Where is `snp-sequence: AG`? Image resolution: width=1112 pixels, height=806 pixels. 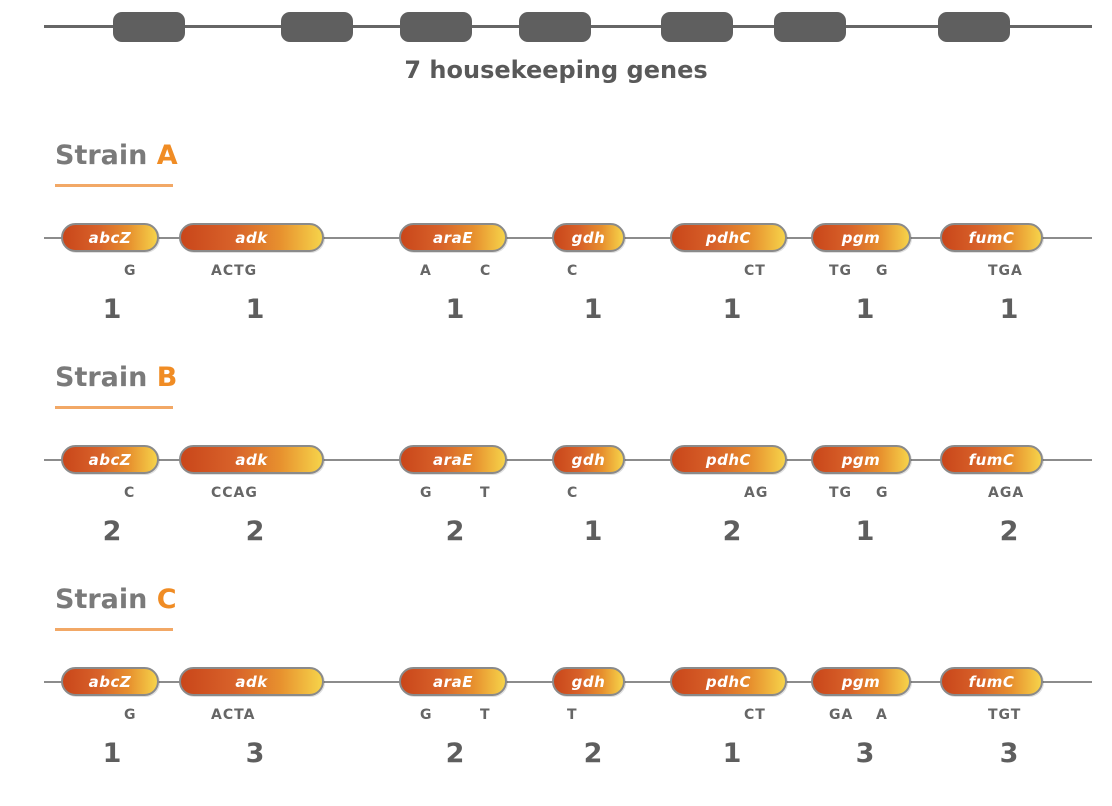 snp-sequence: AG is located at coordinates (756, 493).